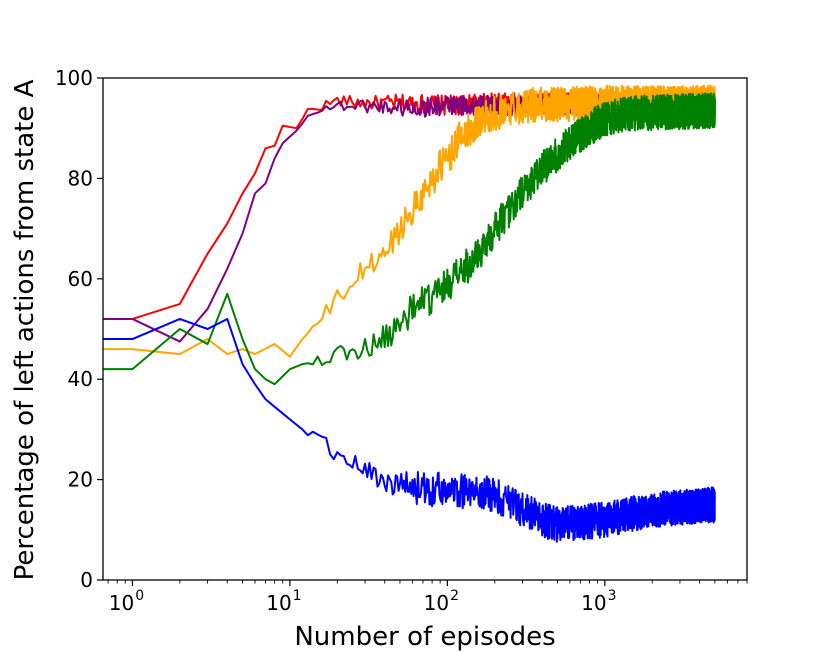  What do you see at coordinates (86, 580) in the screenshot?
I see `y-tick-label: 0` at bounding box center [86, 580].